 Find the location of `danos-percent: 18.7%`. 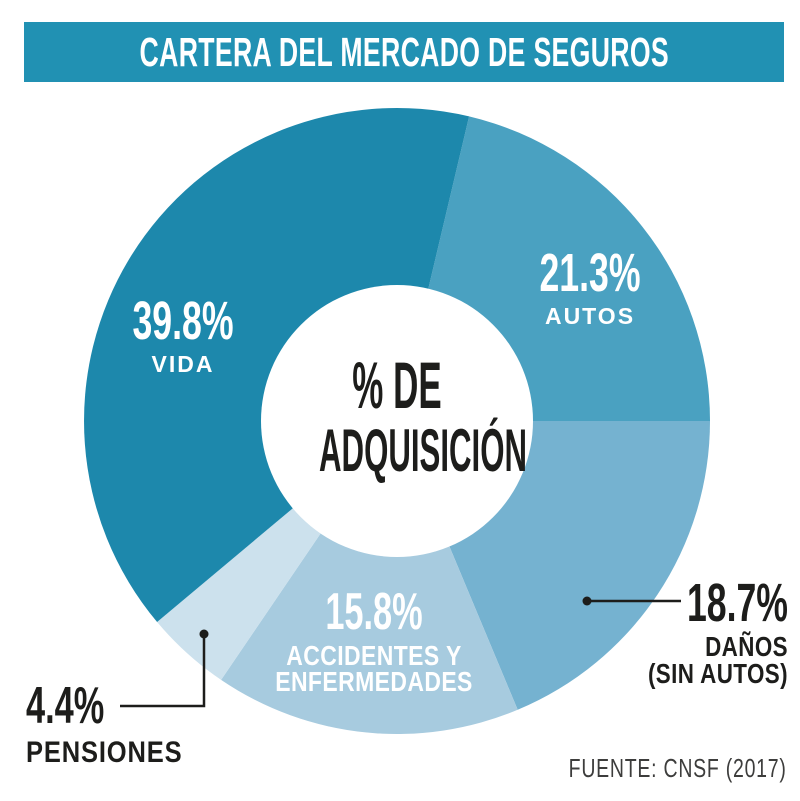

danos-percent: 18.7% is located at coordinates (737, 603).